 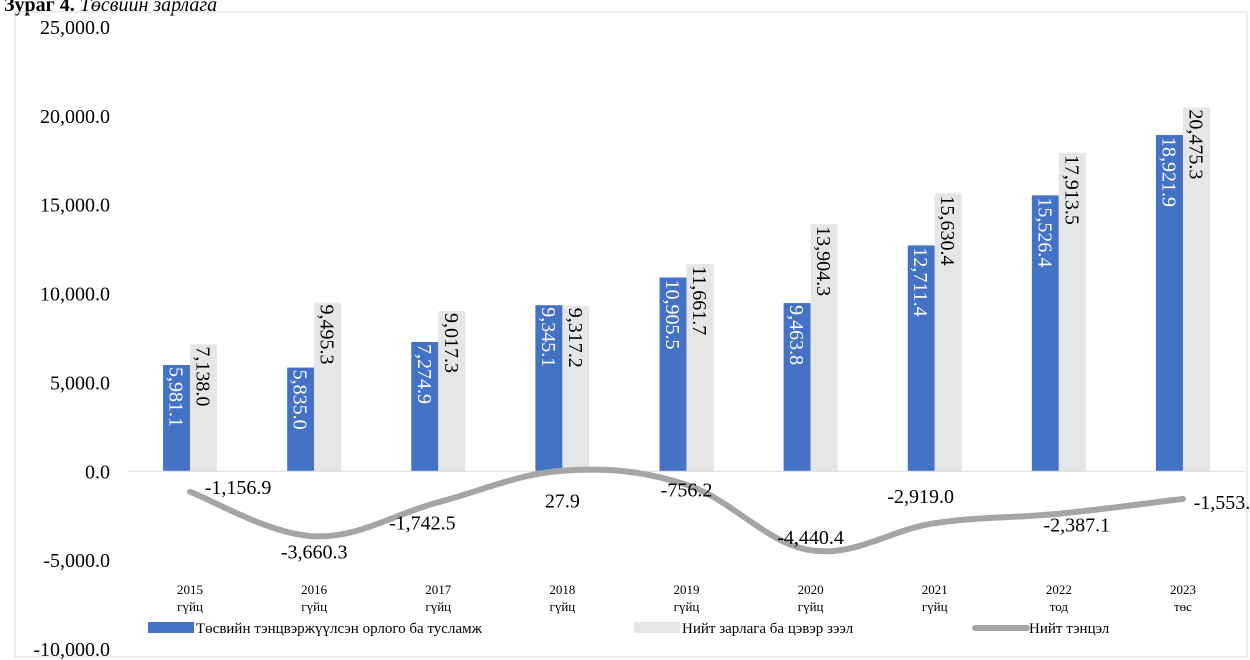 I want to click on y-tick-label: -10,000.0, so click(x=71, y=649).